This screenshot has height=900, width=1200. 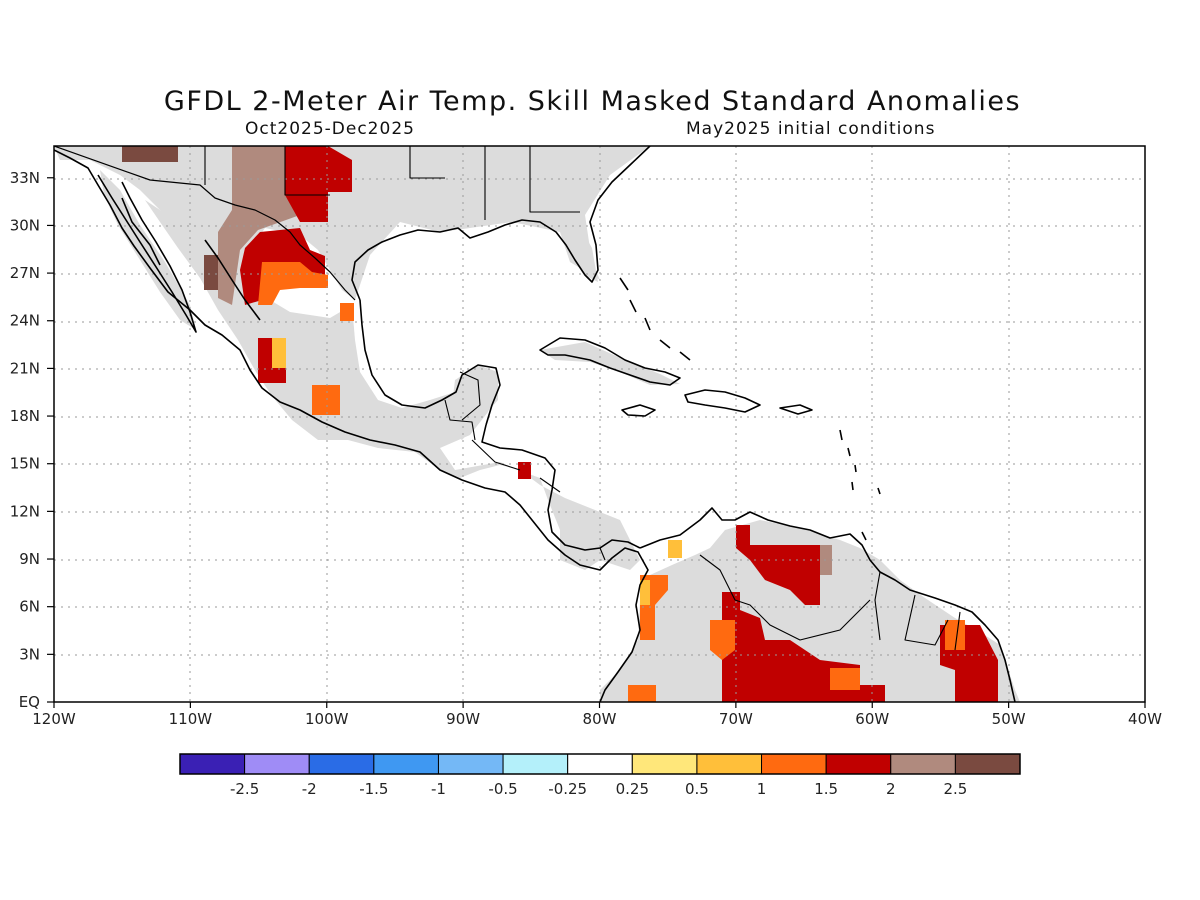 What do you see at coordinates (826, 789) in the screenshot?
I see `colorbar-tick-label: 1.5` at bounding box center [826, 789].